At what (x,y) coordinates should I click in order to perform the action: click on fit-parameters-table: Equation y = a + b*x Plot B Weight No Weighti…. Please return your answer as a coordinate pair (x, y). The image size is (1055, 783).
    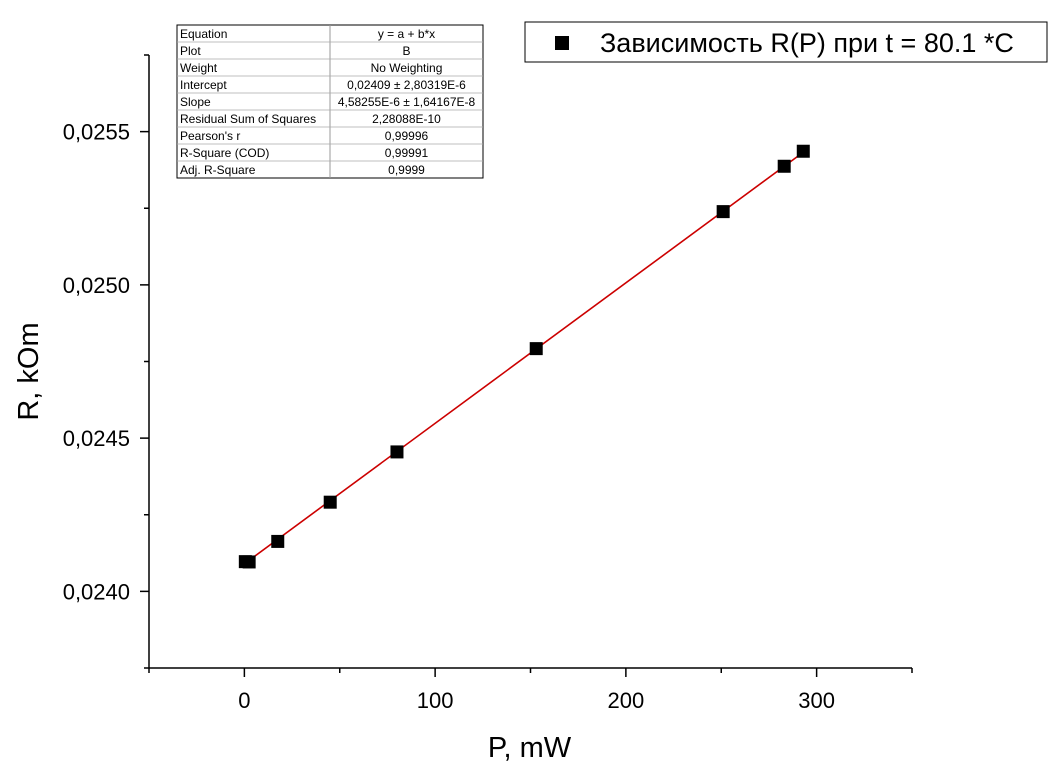
    Looking at the image, I should click on (330, 101).